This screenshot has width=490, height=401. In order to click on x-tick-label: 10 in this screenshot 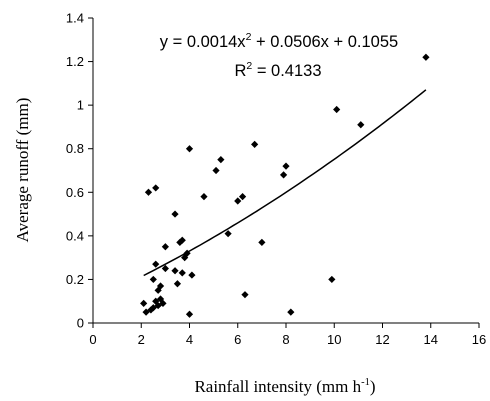, I will do `click(334, 339)`.